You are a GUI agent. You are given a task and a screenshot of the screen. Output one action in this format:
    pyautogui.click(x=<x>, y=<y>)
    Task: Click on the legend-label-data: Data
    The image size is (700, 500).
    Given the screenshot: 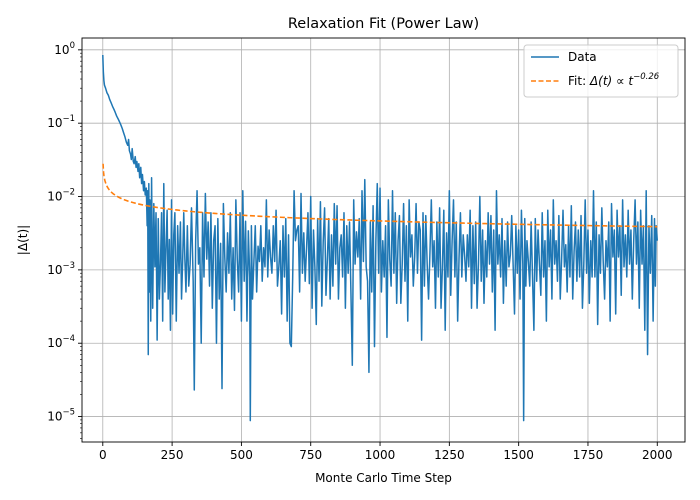 What is the action you would take?
    pyautogui.click(x=582, y=57)
    